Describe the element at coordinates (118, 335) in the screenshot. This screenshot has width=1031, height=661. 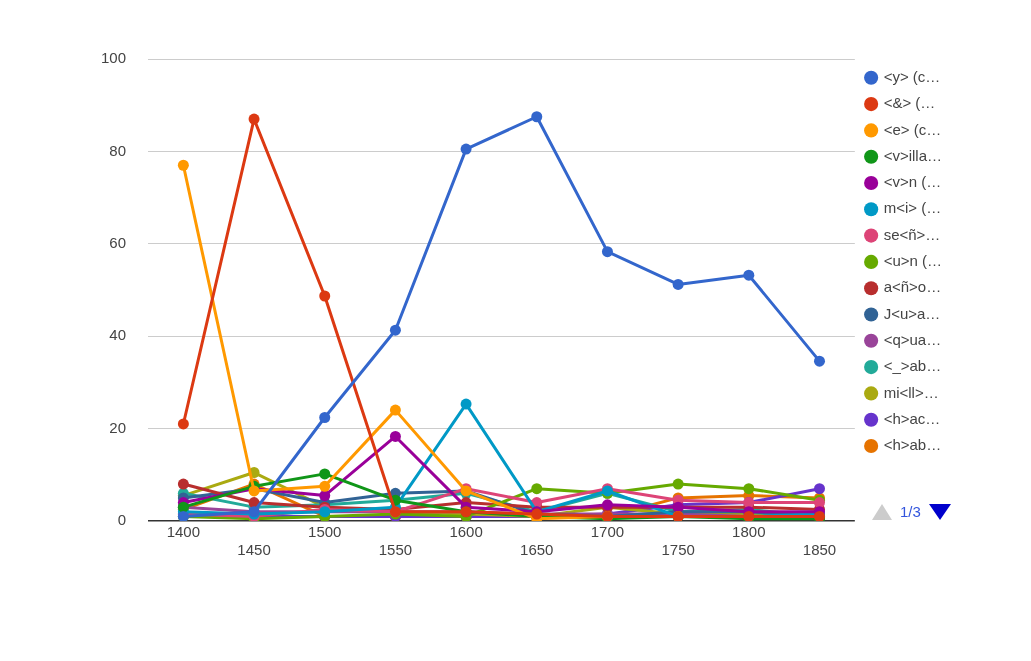
I see `y-tick-label: 40` at that location.